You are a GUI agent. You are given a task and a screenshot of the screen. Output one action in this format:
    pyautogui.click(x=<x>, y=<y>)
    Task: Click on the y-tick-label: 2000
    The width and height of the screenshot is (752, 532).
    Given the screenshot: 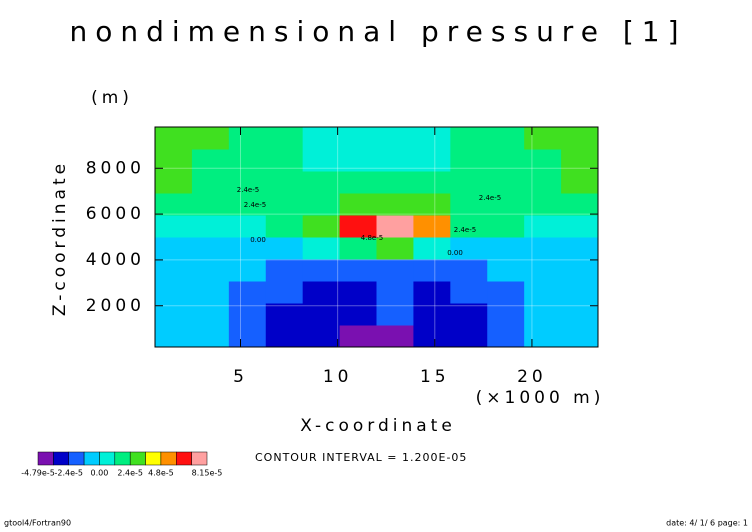 What is the action you would take?
    pyautogui.click(x=115, y=306)
    